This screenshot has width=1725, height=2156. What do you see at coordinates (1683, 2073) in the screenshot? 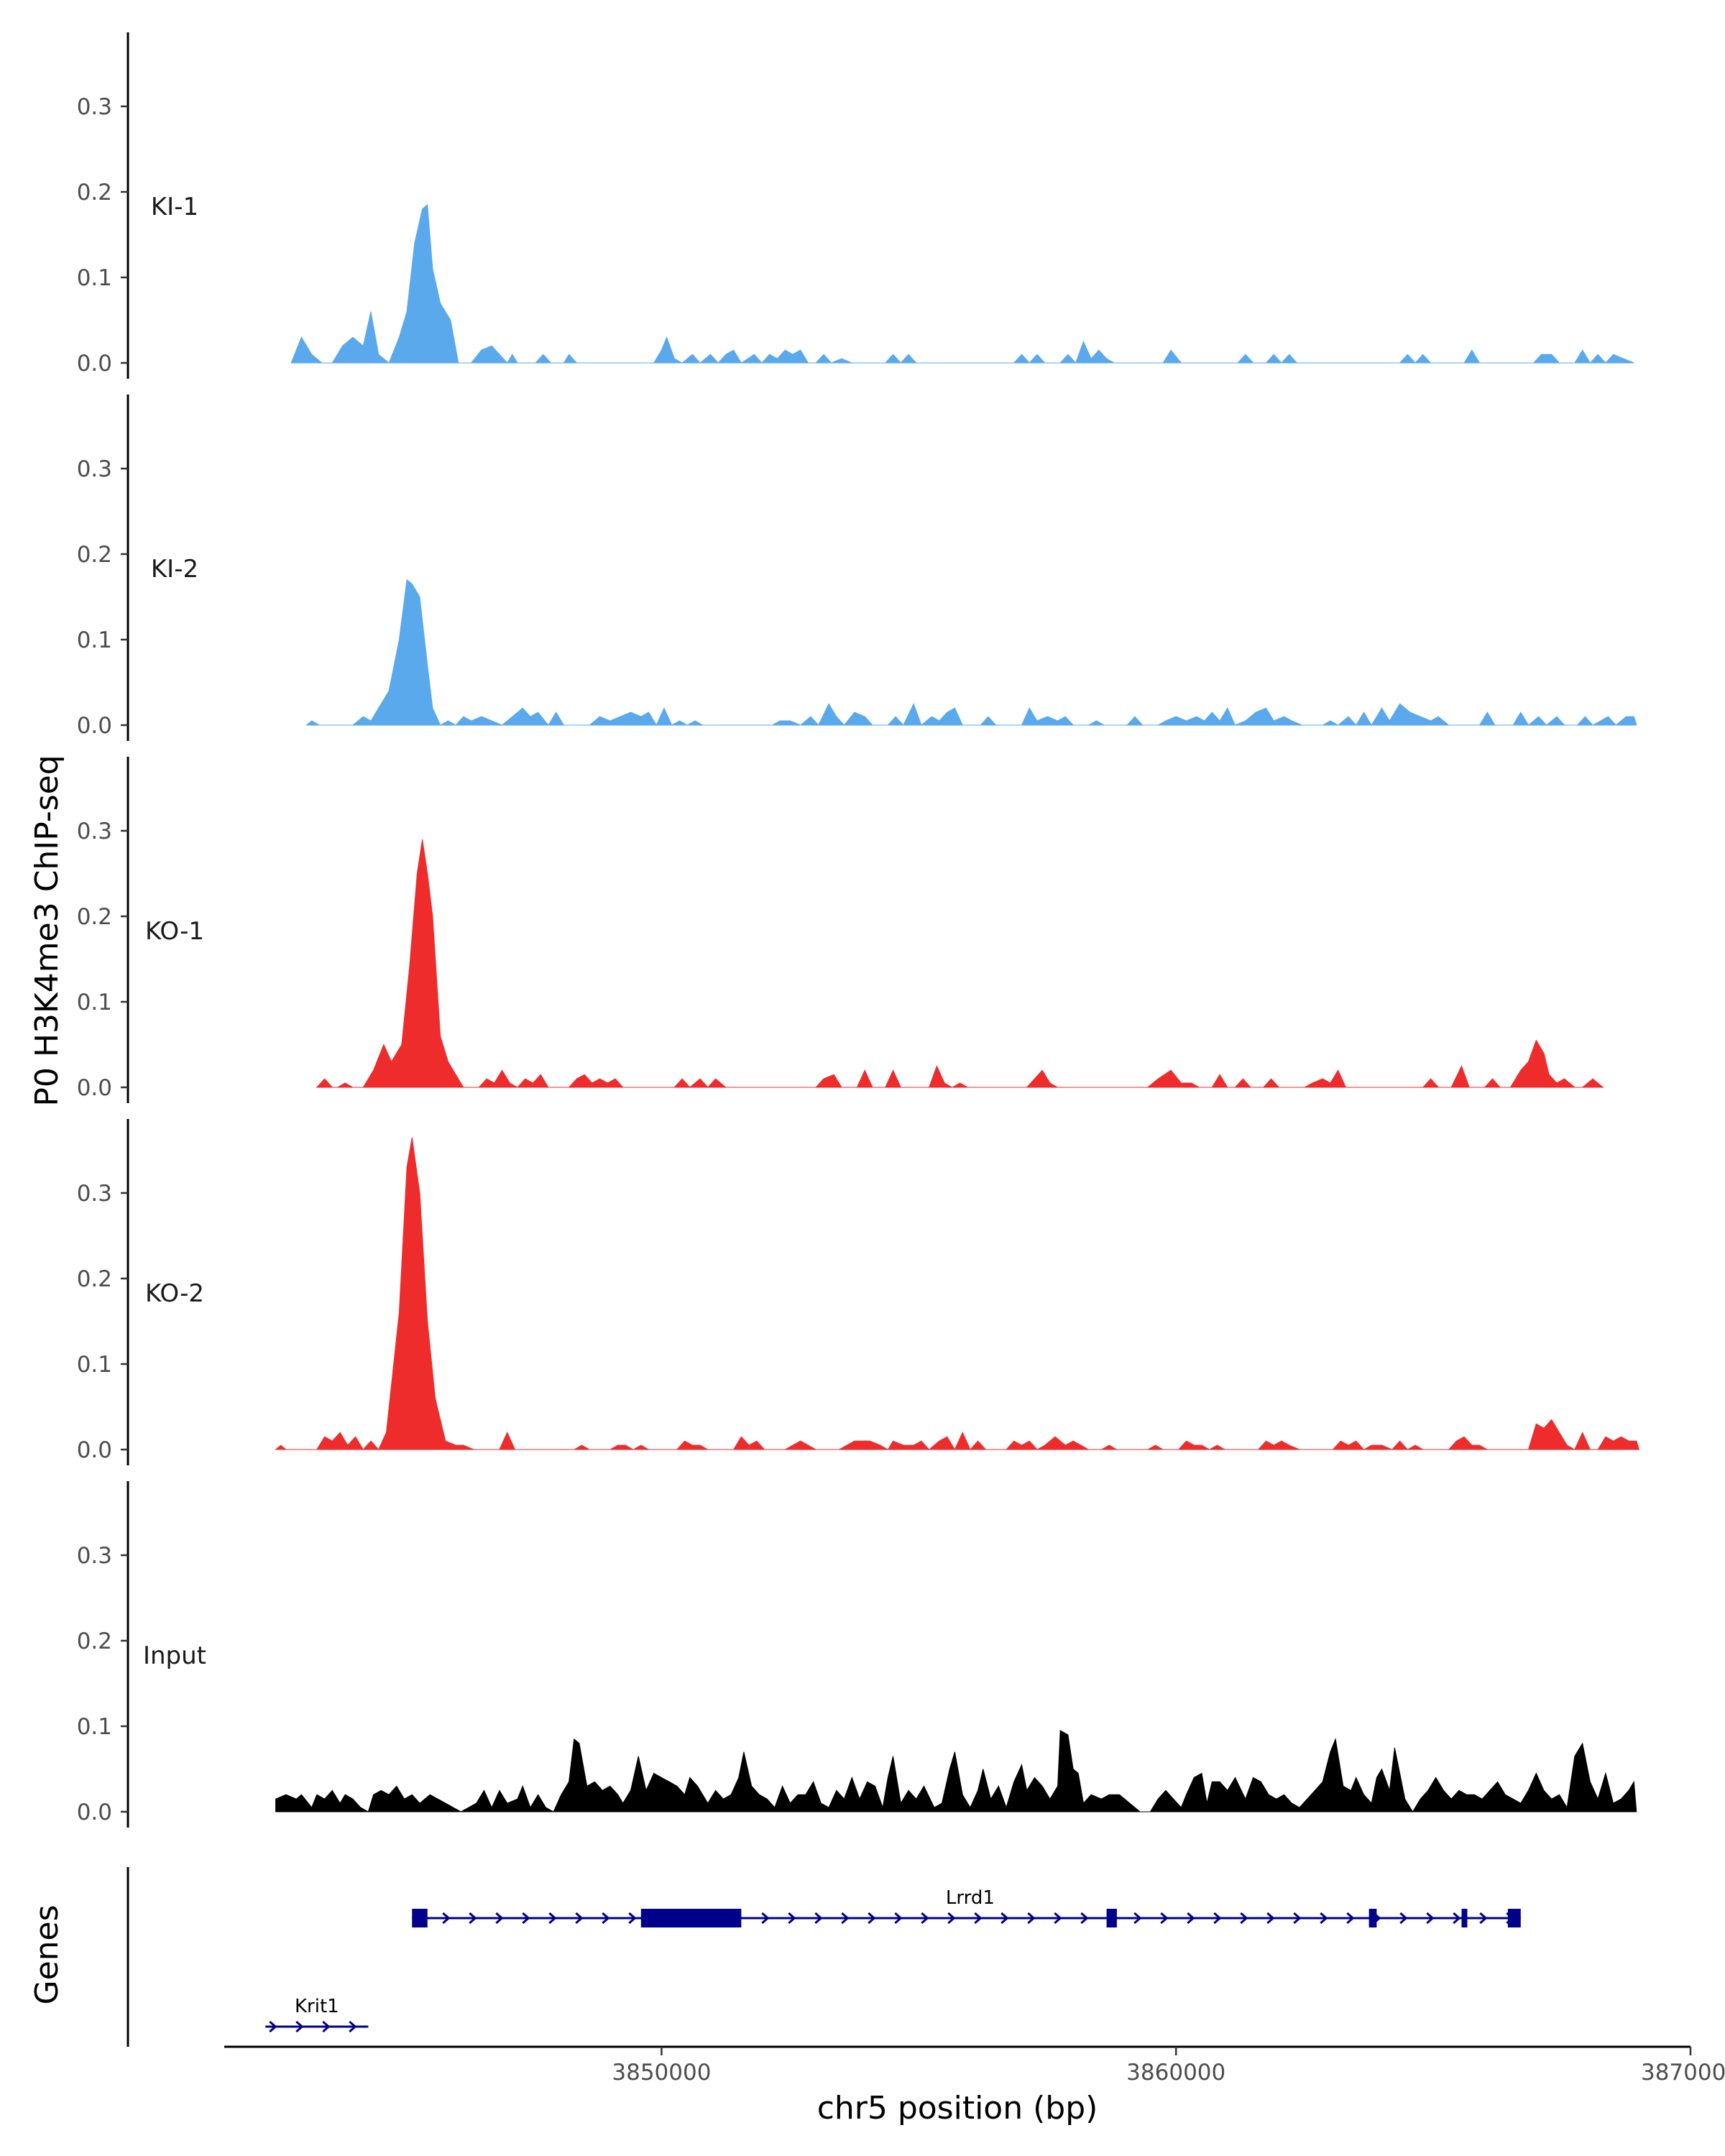
I see `x-tick-label: 3870000` at bounding box center [1683, 2073].